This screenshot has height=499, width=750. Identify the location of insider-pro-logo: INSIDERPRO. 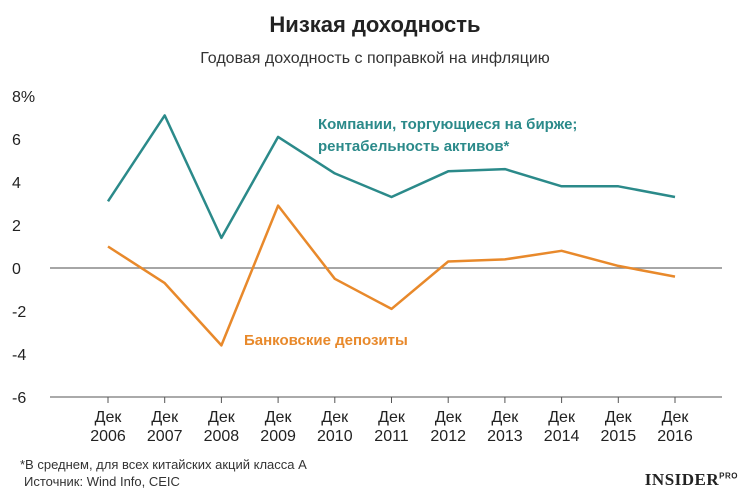
(691, 480).